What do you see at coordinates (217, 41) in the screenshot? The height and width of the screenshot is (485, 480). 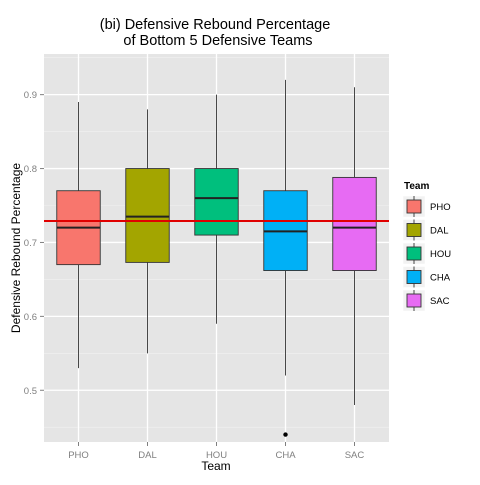 I see `chart-subtitle: of Bottom 5 Defensive Teams` at bounding box center [217, 41].